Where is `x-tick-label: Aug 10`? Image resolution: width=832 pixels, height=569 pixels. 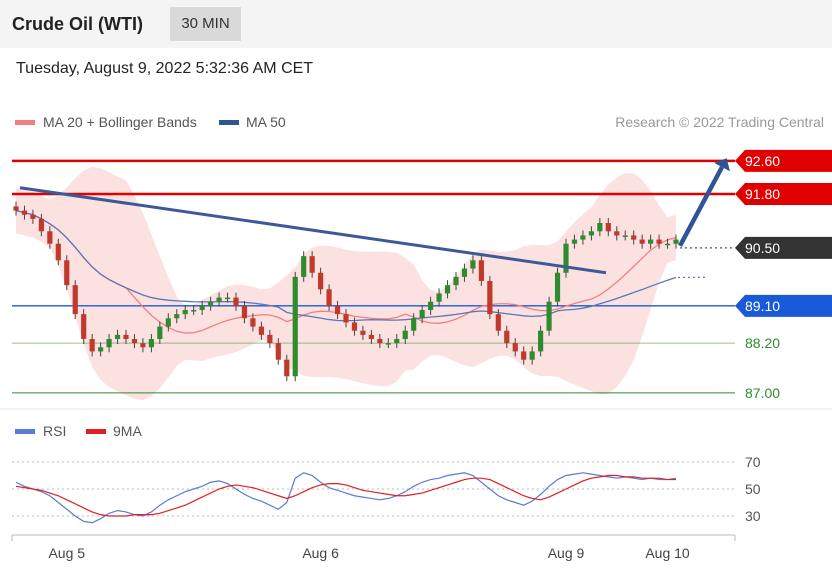
x-tick-label: Aug 10 is located at coordinates (667, 553).